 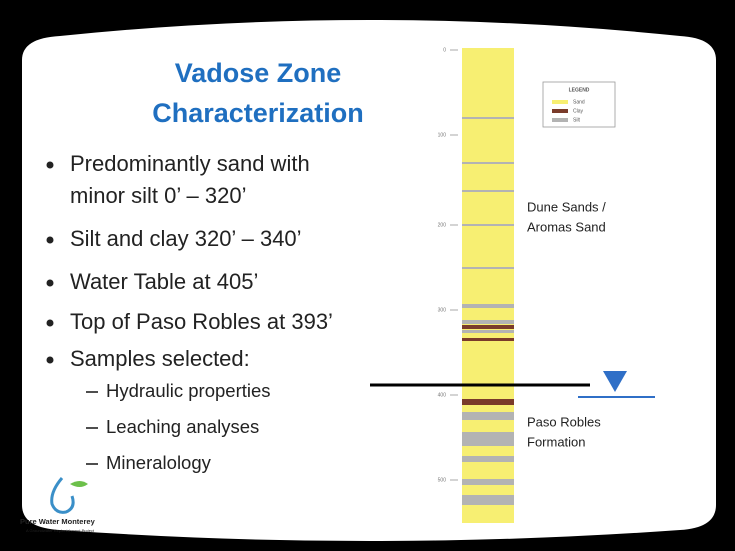 I want to click on boring-log, so click(x=482, y=285).